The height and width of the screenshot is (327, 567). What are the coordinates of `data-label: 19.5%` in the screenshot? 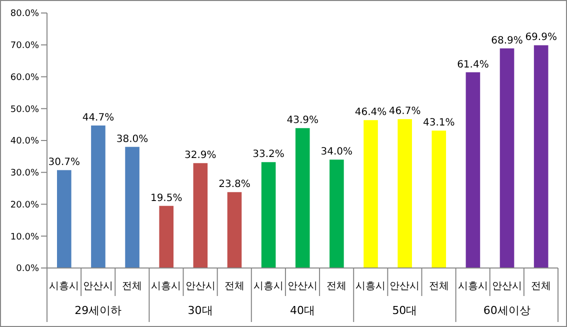 It's located at (166, 198).